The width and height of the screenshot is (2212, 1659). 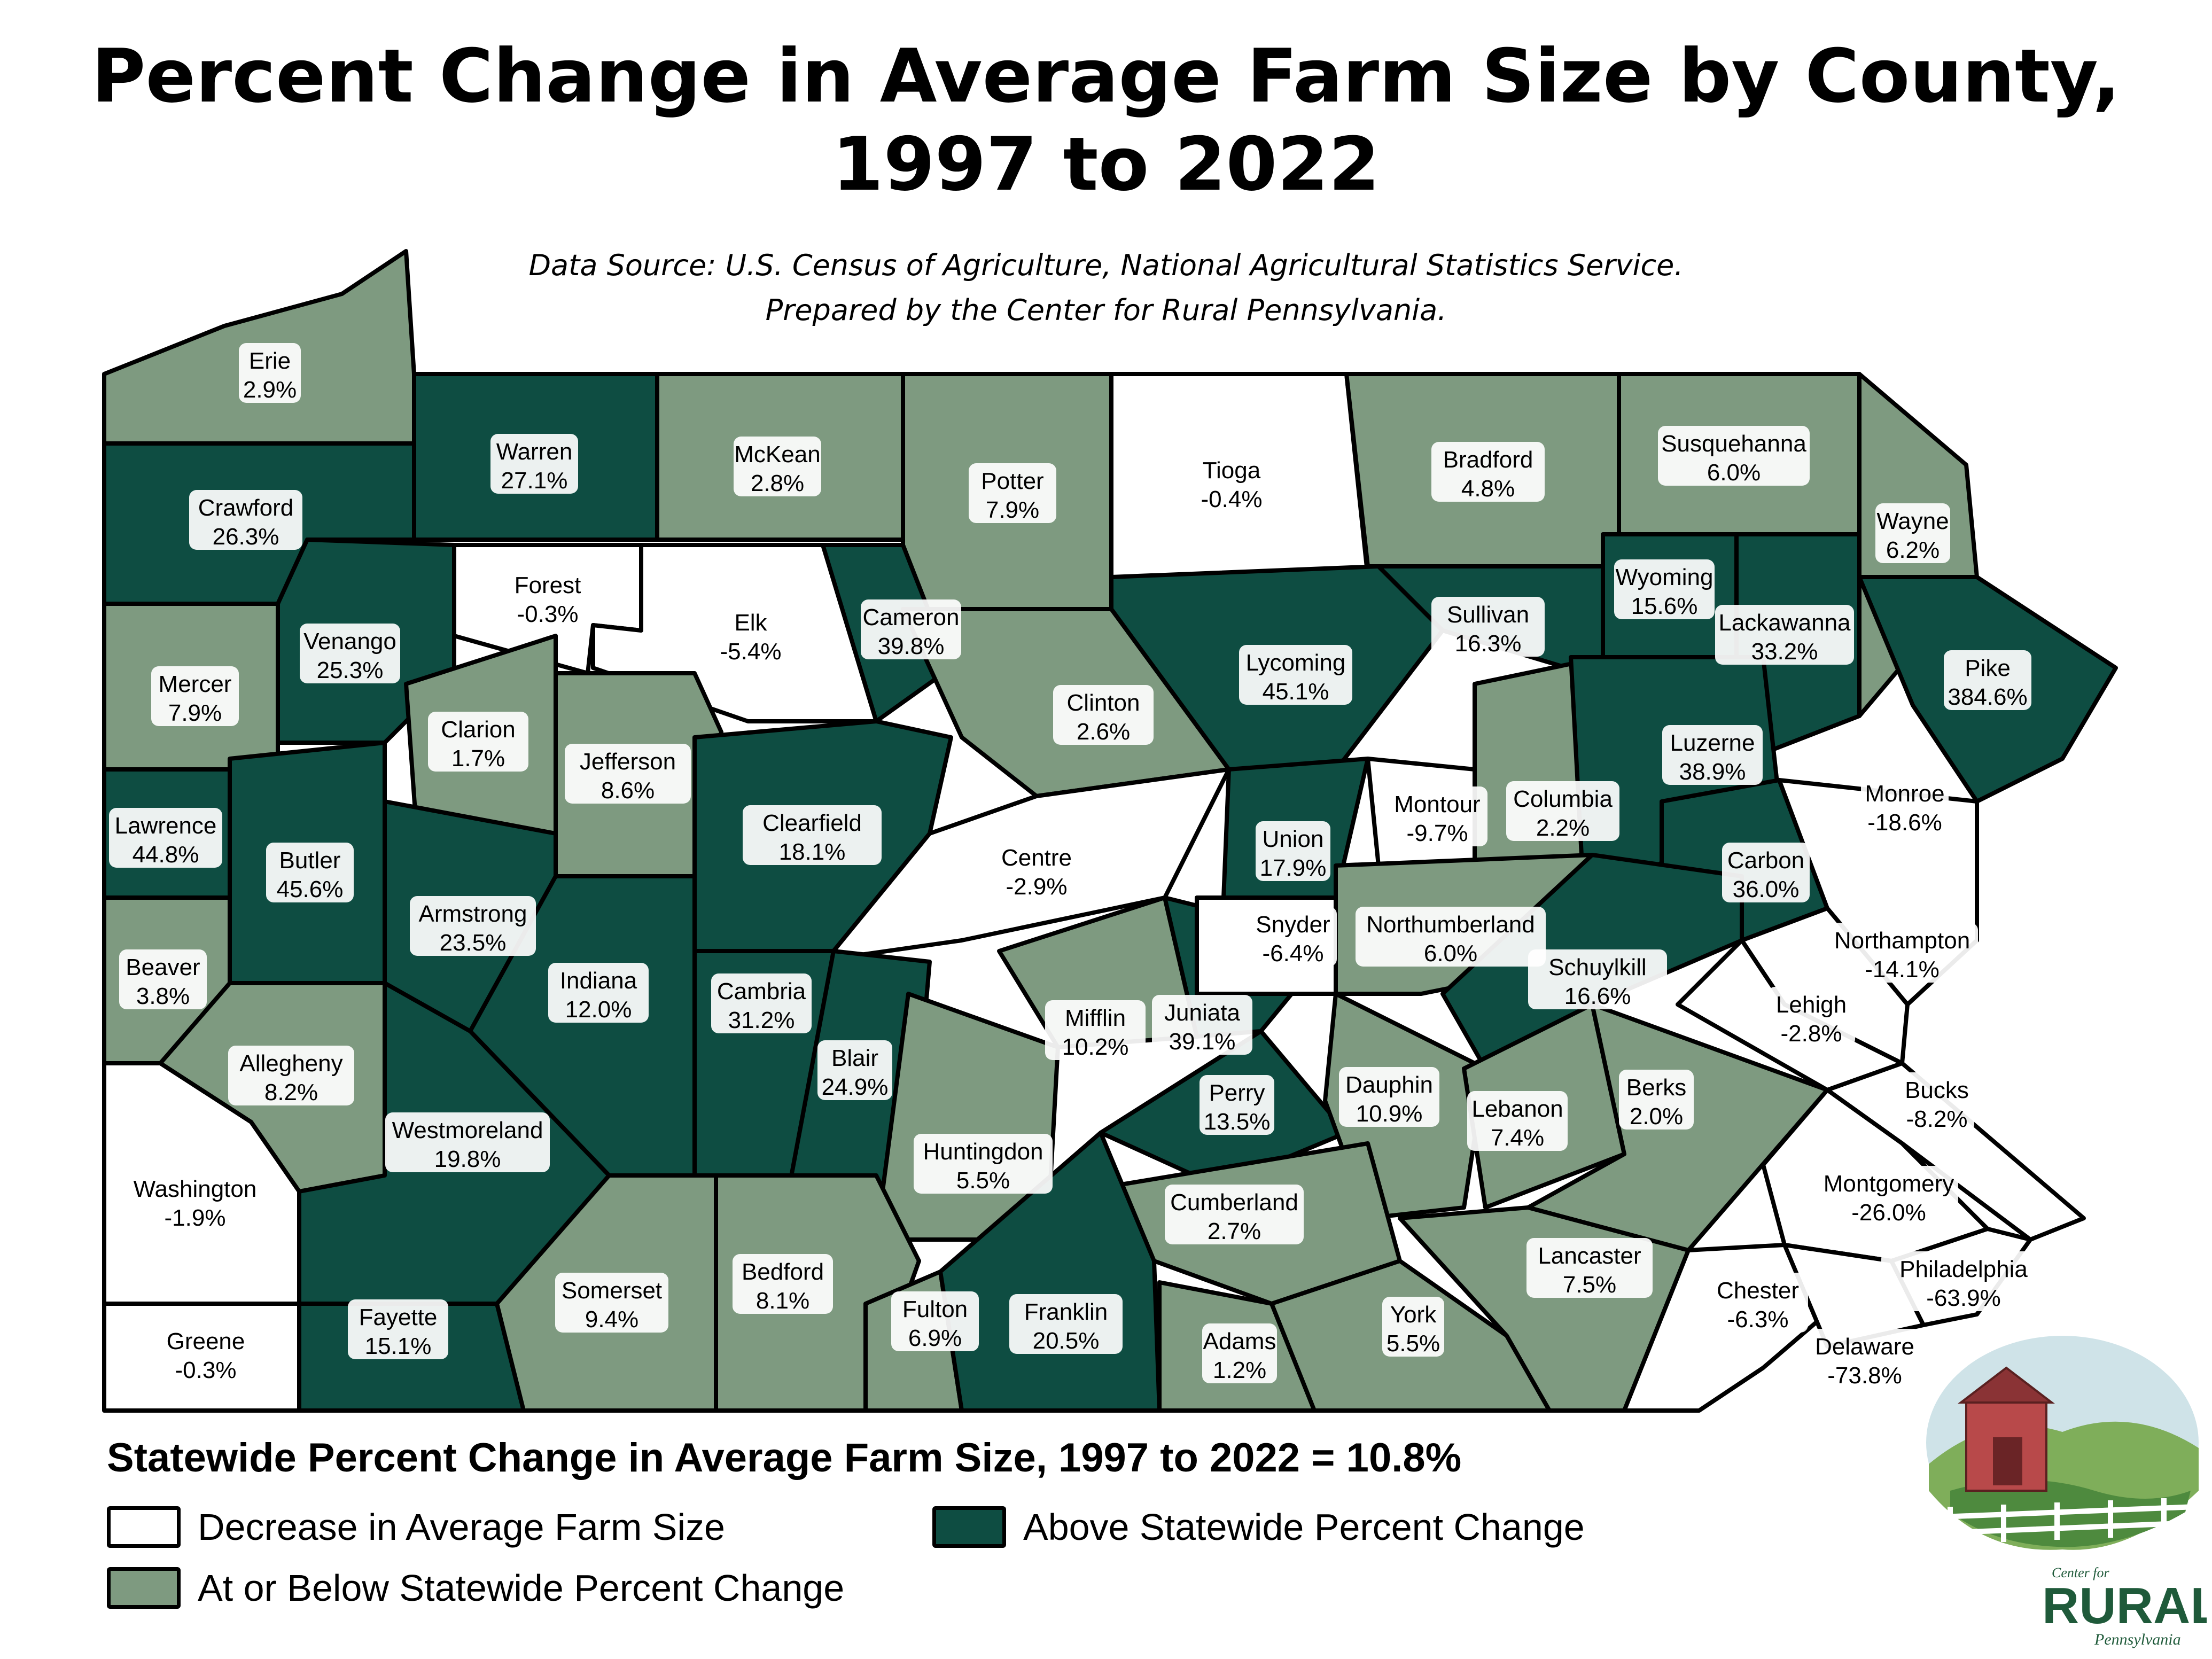 I want to click on county-label-chester: Chester-6.3%, so click(x=1758, y=1303).